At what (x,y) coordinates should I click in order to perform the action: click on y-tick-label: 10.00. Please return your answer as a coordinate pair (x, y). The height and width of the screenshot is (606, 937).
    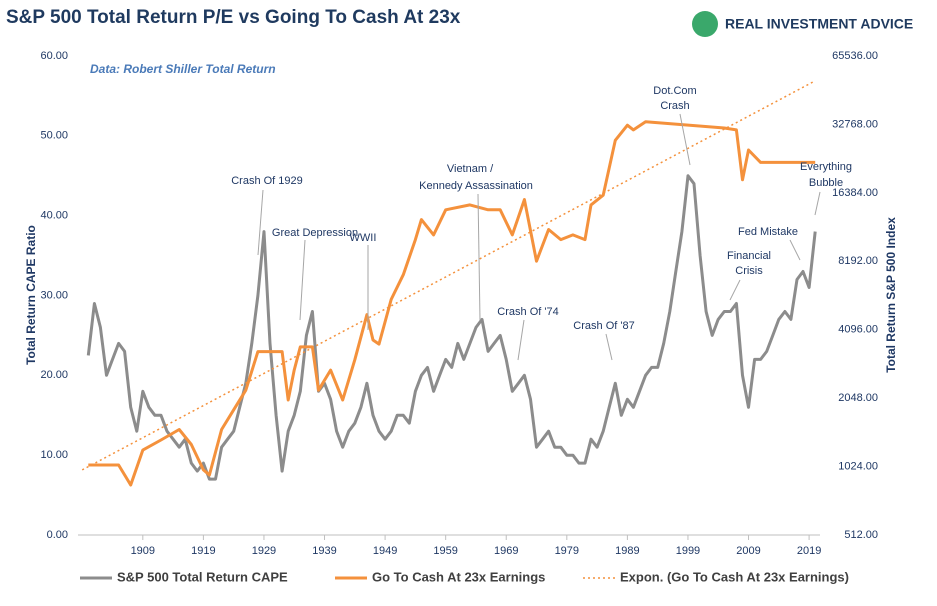
    Looking at the image, I should click on (54, 455).